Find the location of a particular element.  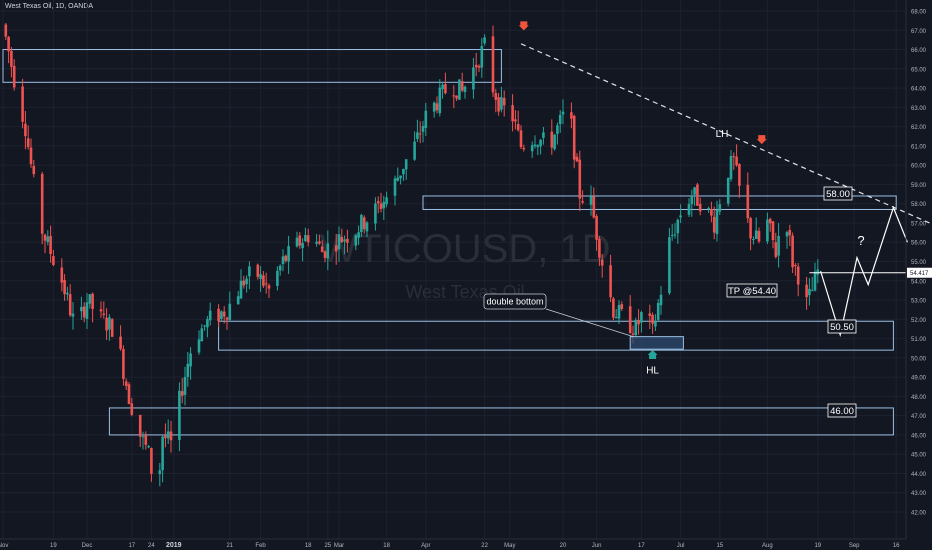

time-tick-label: Jun is located at coordinates (597, 546).